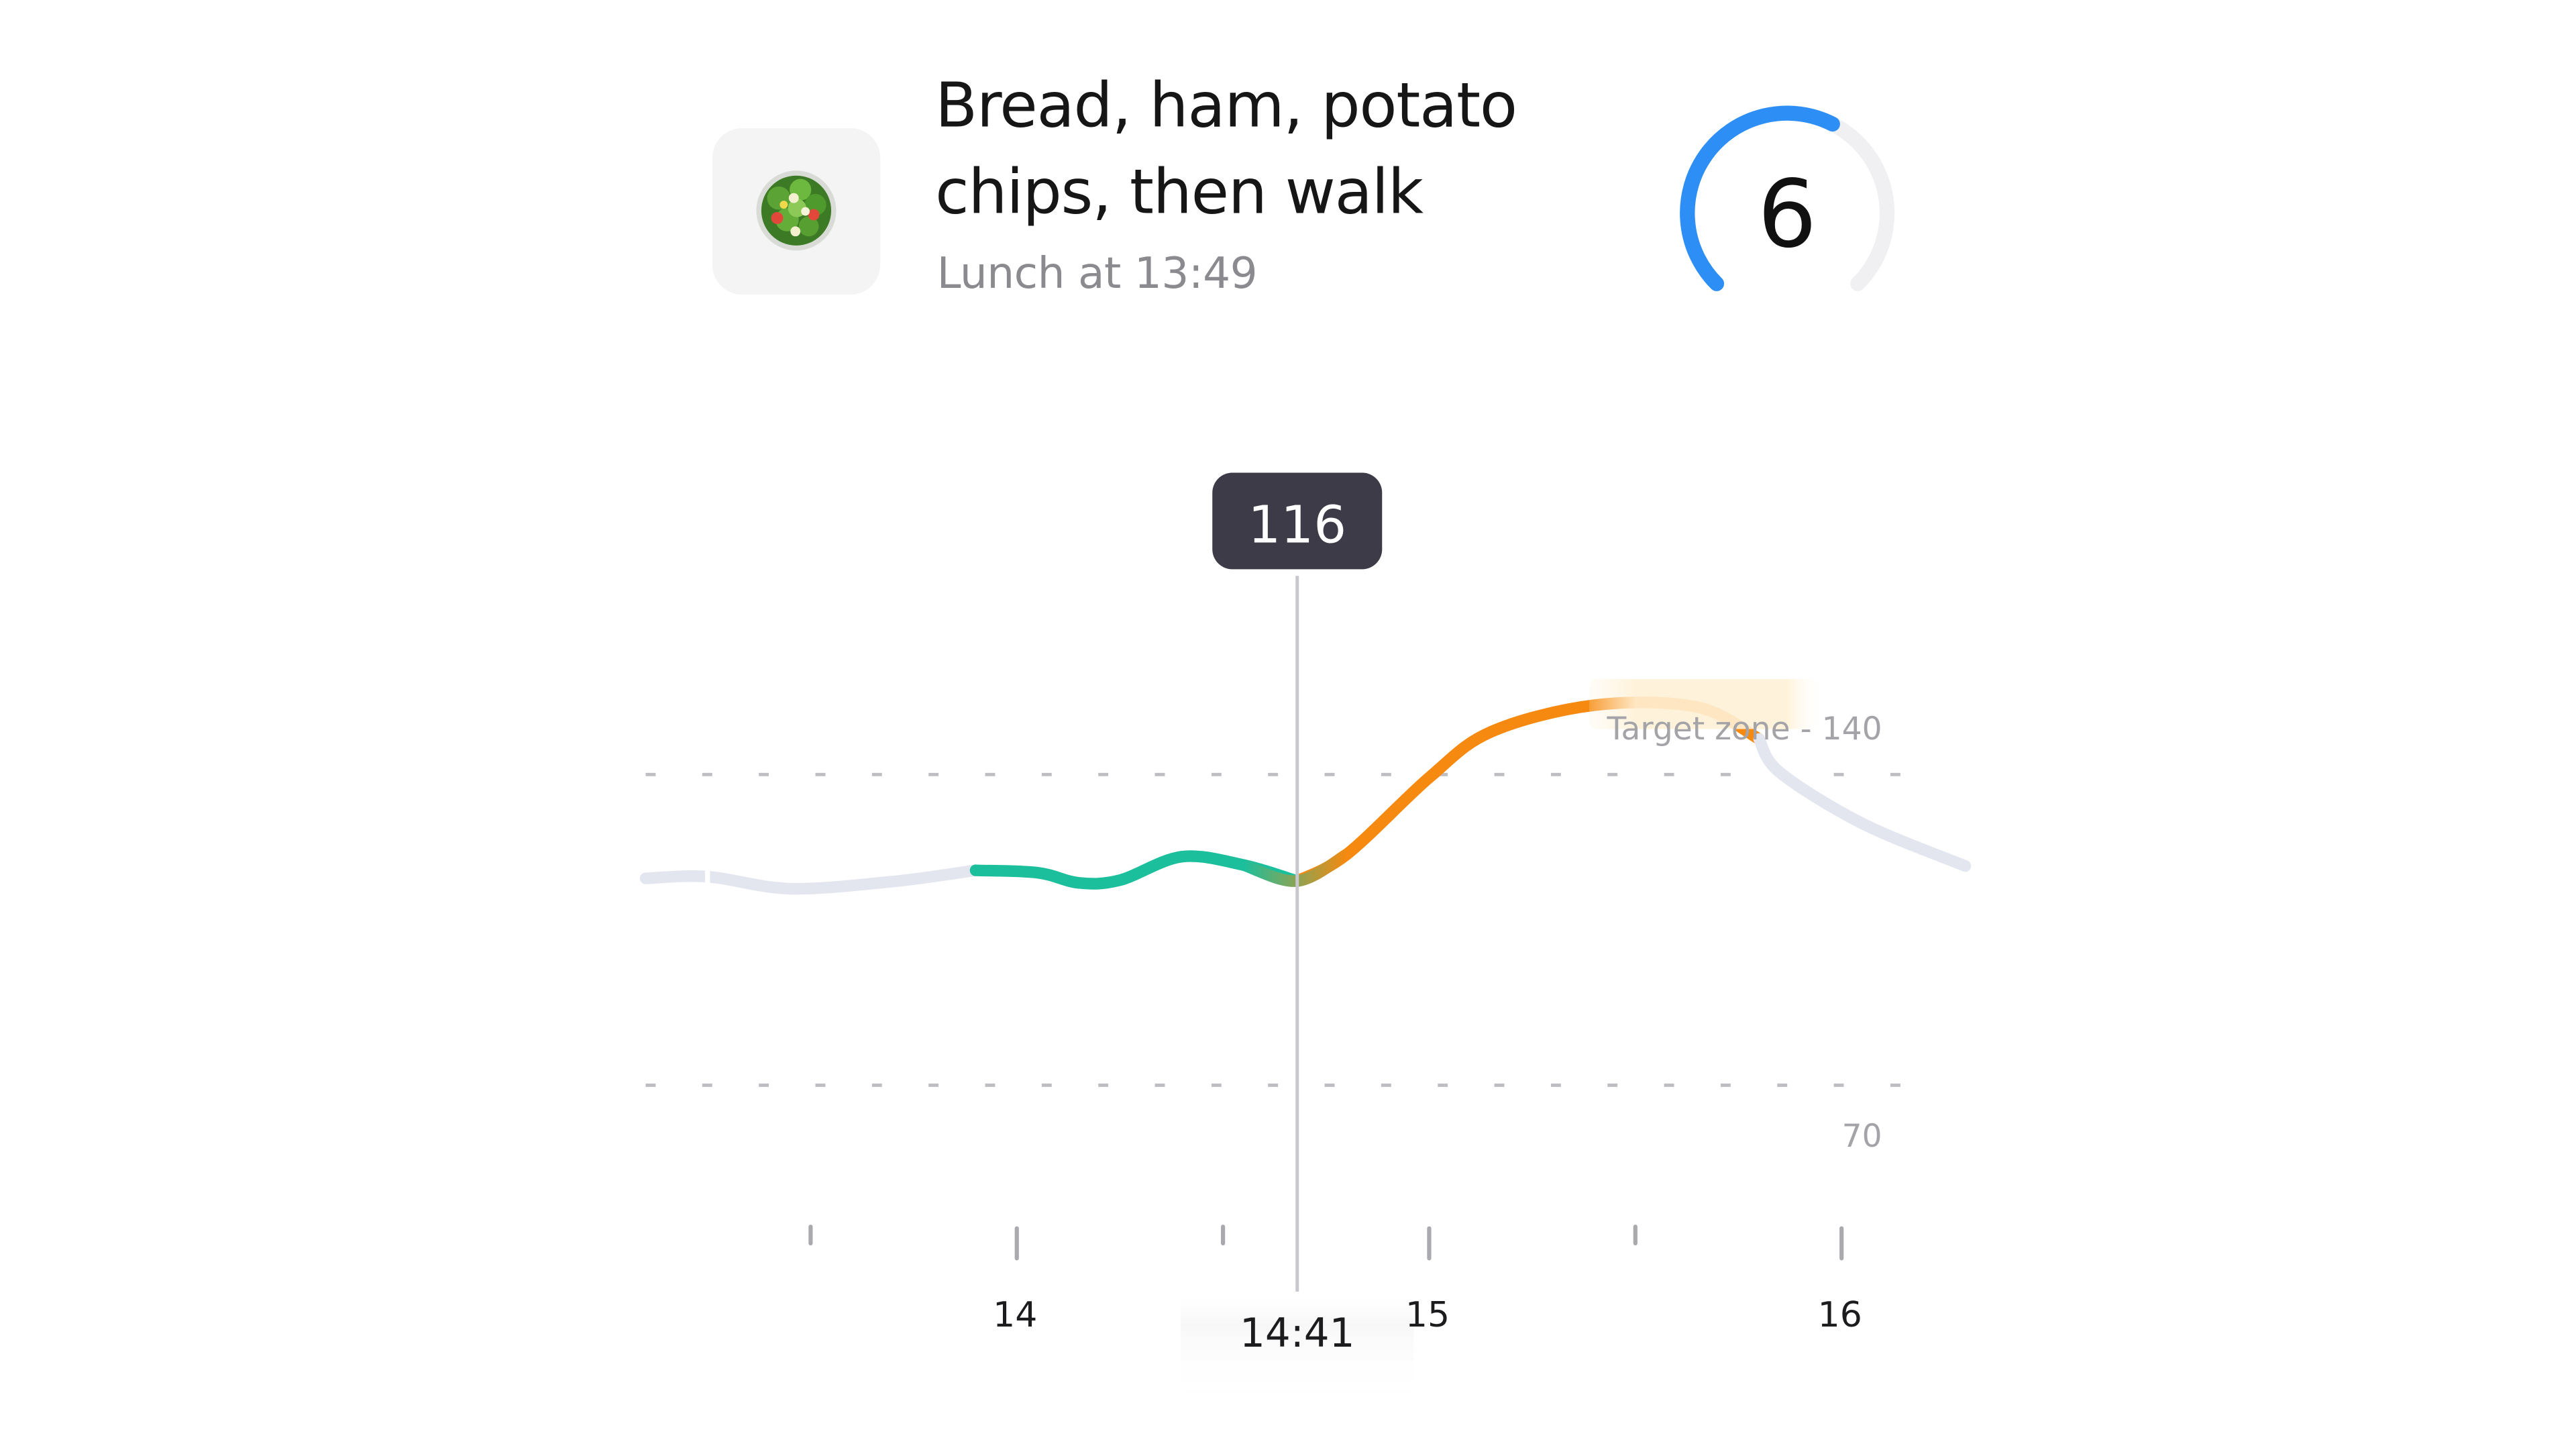 This screenshot has width=2576, height=1450. I want to click on target-zone-label: Target zone - 140, so click(1744, 729).